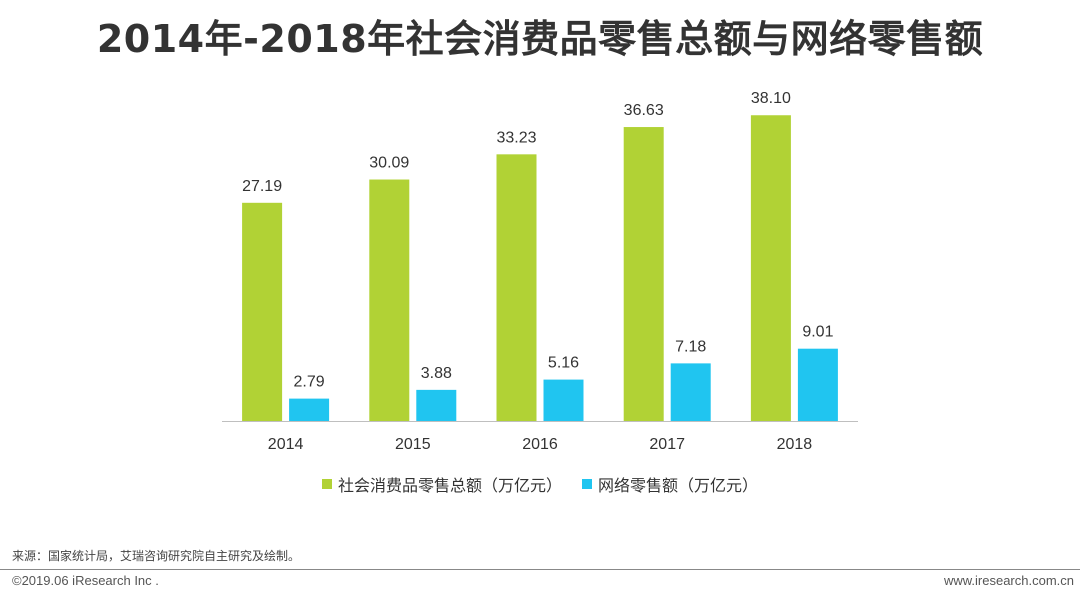 The height and width of the screenshot is (596, 1080). Describe the element at coordinates (643, 274) in the screenshot. I see `bar-retail-total-2017` at that location.